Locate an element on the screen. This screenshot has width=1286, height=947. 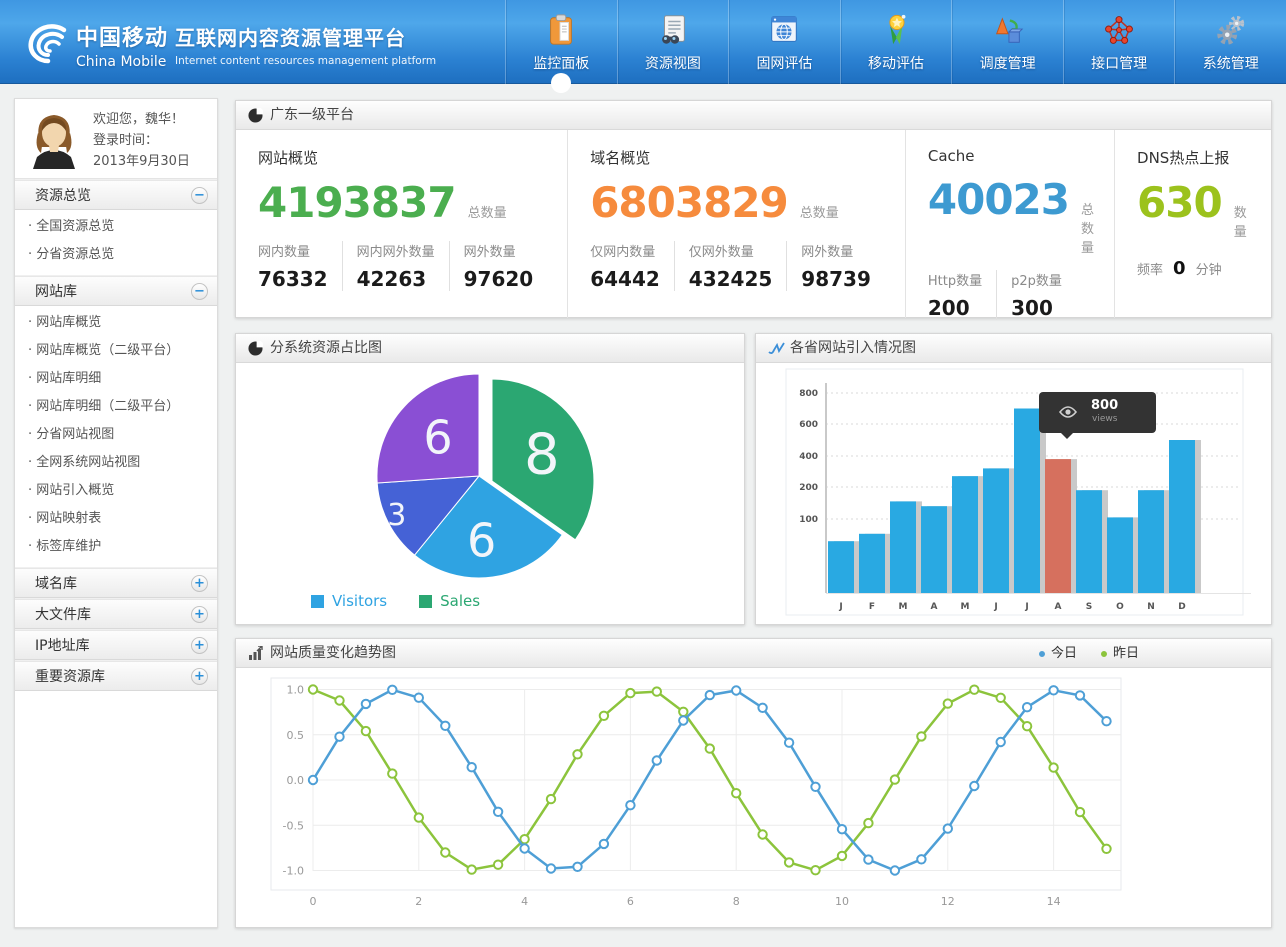
sidebar-item: 网站库概览 is located at coordinates (116, 323).